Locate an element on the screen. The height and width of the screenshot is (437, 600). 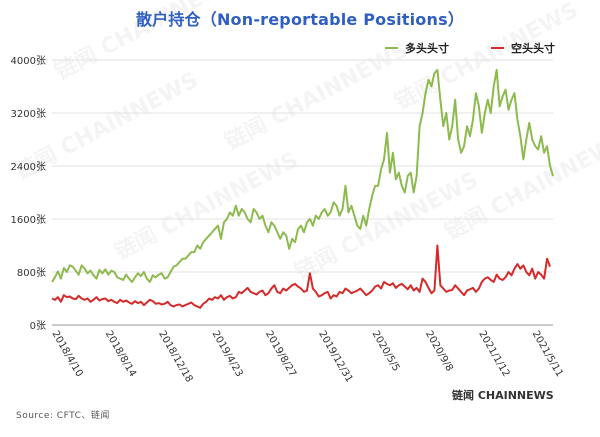
x-tick-label: 2021/5/11 is located at coordinates (547, 354).